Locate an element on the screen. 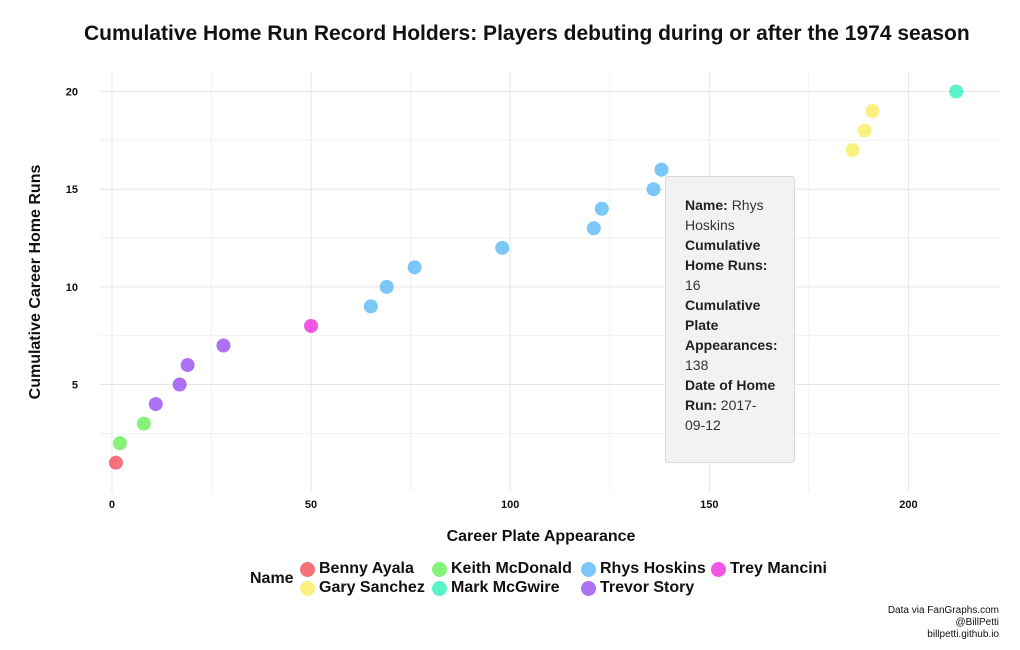  tooltip-name-label: Name: is located at coordinates (706, 205).